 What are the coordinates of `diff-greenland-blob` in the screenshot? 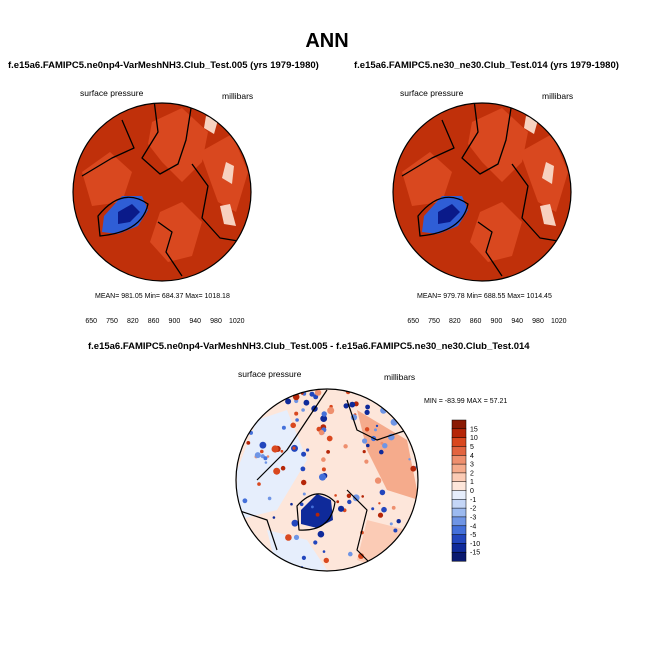 It's located at (317, 511).